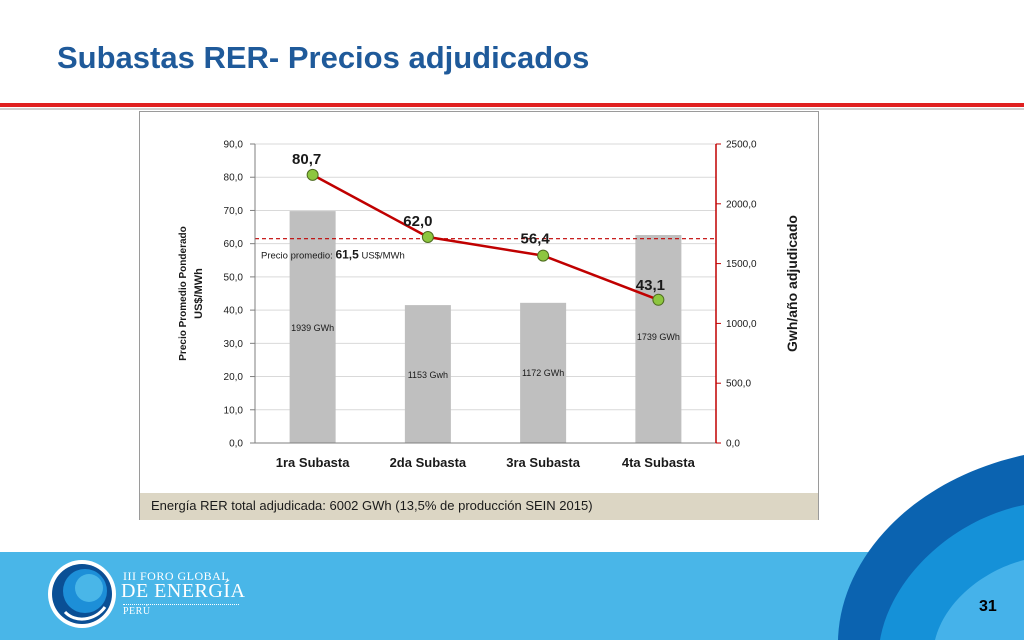 The image size is (1024, 640). I want to click on page-number: 31, so click(988, 606).